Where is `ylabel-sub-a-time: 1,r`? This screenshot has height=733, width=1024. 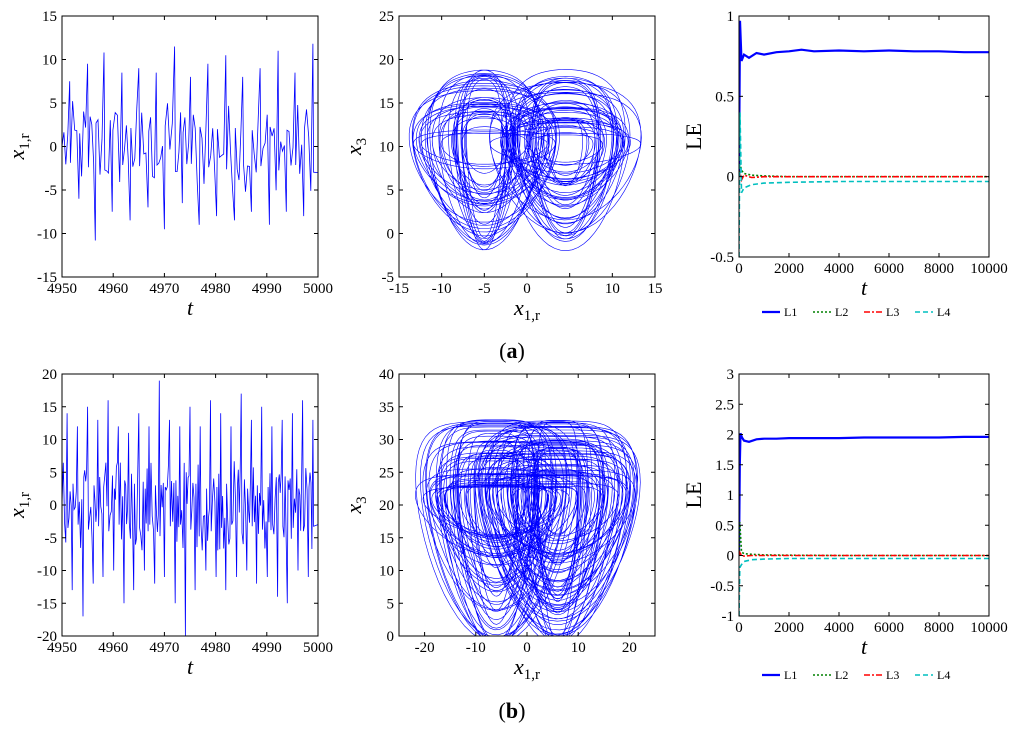
ylabel-sub-a-time: 1,r is located at coordinates (25, 141).